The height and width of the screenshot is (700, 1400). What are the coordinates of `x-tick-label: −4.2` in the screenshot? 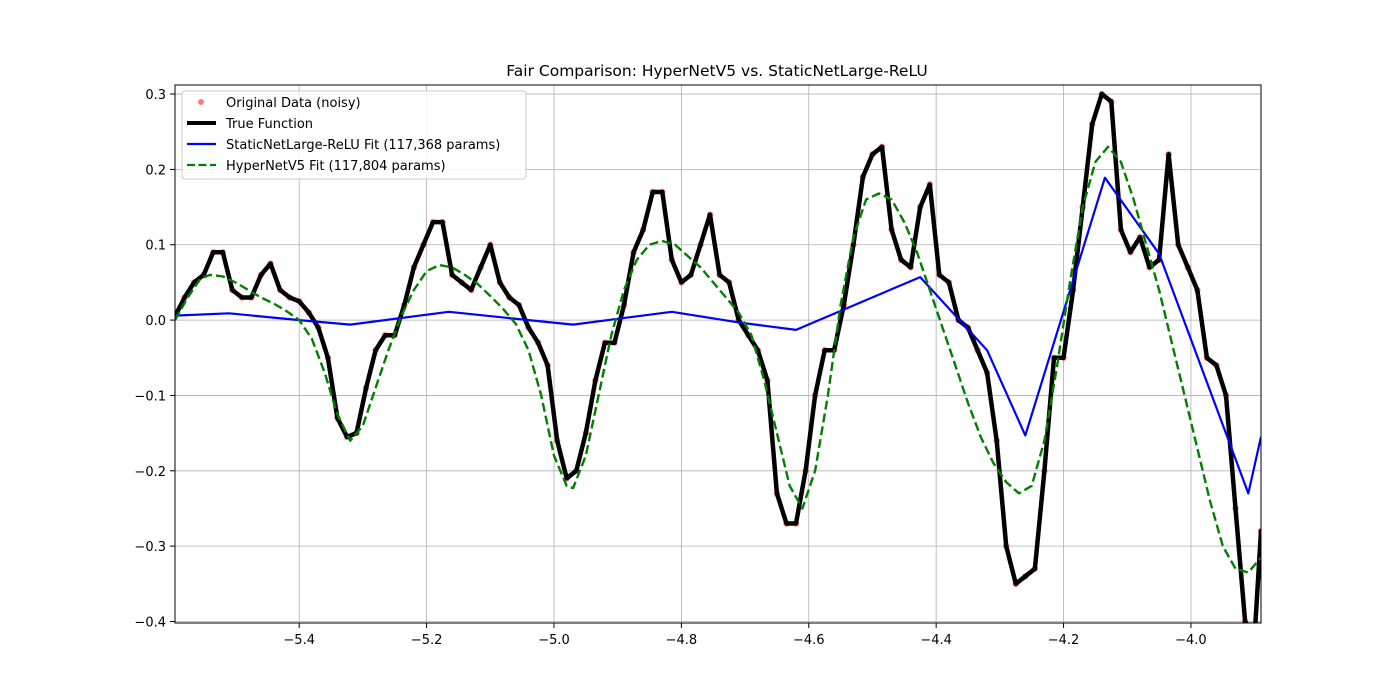 It's located at (1064, 640).